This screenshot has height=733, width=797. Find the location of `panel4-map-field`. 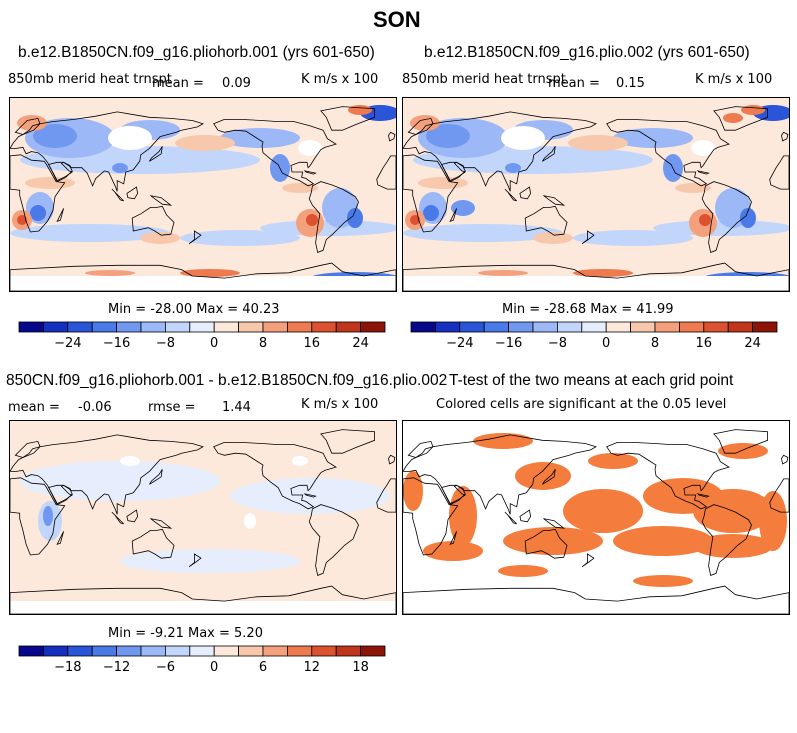

panel4-map-field is located at coordinates (596, 521).